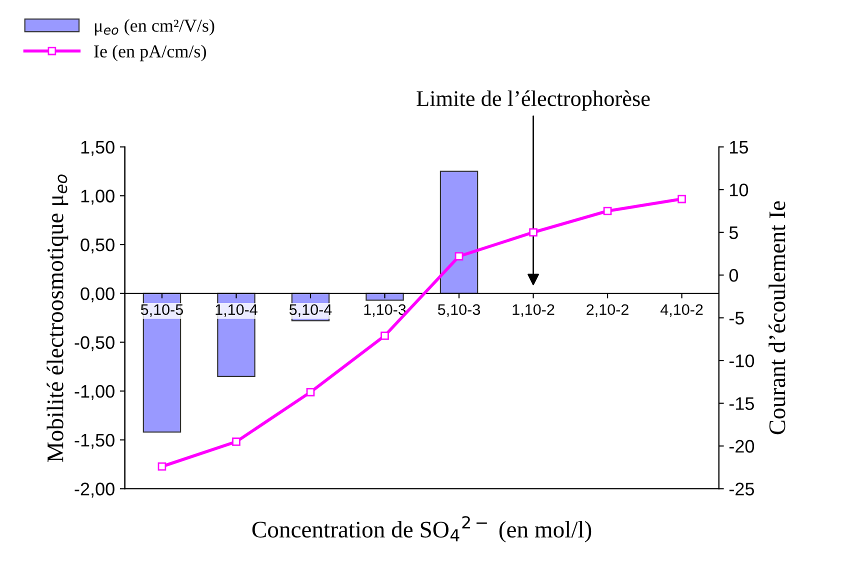  Describe the element at coordinates (94, 441) in the screenshot. I see `y-tick-label: -1,50` at that location.